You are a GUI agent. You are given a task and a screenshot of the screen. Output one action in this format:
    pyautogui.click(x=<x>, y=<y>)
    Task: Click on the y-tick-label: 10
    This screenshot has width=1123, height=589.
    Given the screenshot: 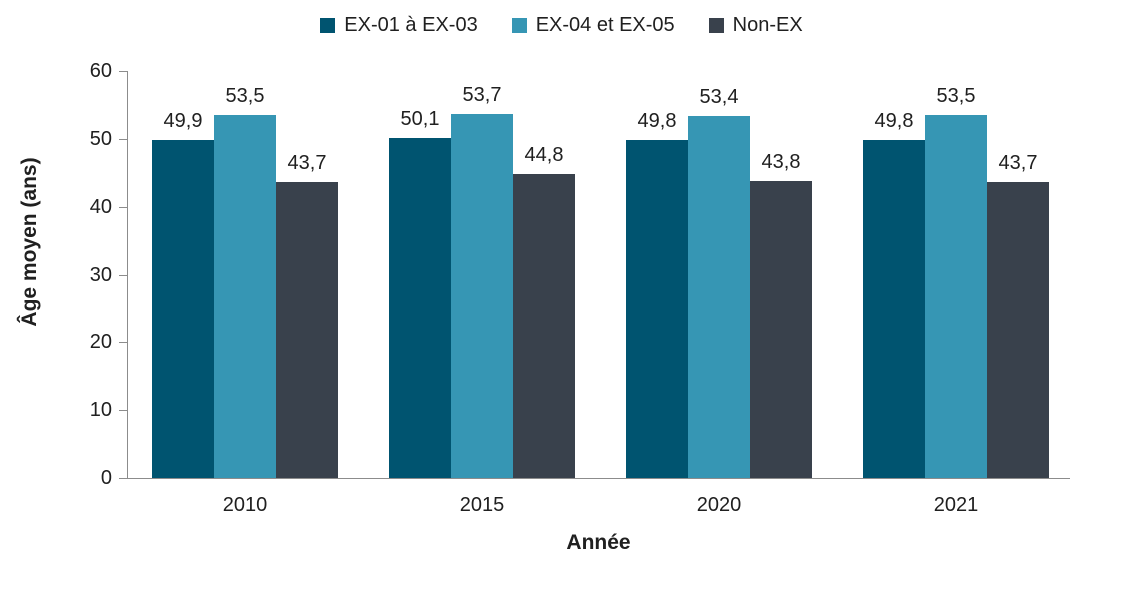 What is the action you would take?
    pyautogui.click(x=100, y=410)
    